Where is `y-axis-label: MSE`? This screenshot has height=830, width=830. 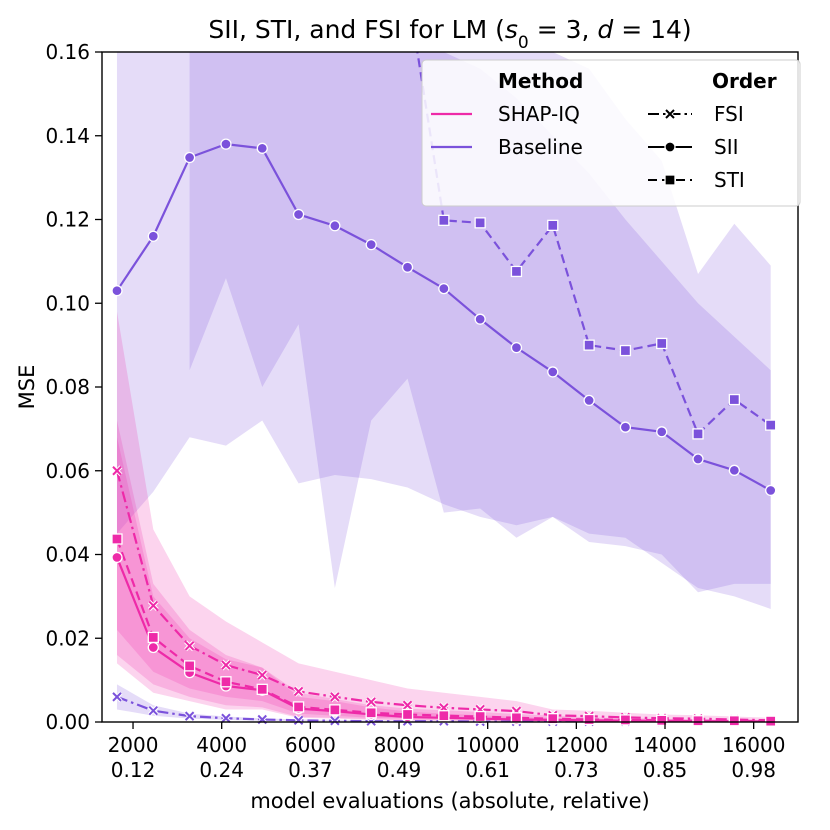 y-axis-label: MSE is located at coordinates (27, 387).